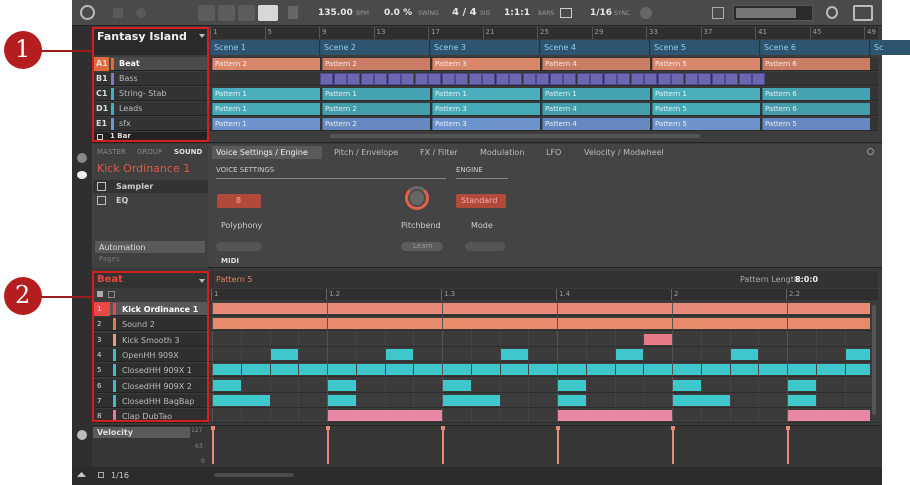  Describe the element at coordinates (624, 152) in the screenshot. I see `parameter-tab: Velocity / Modwheel` at that location.